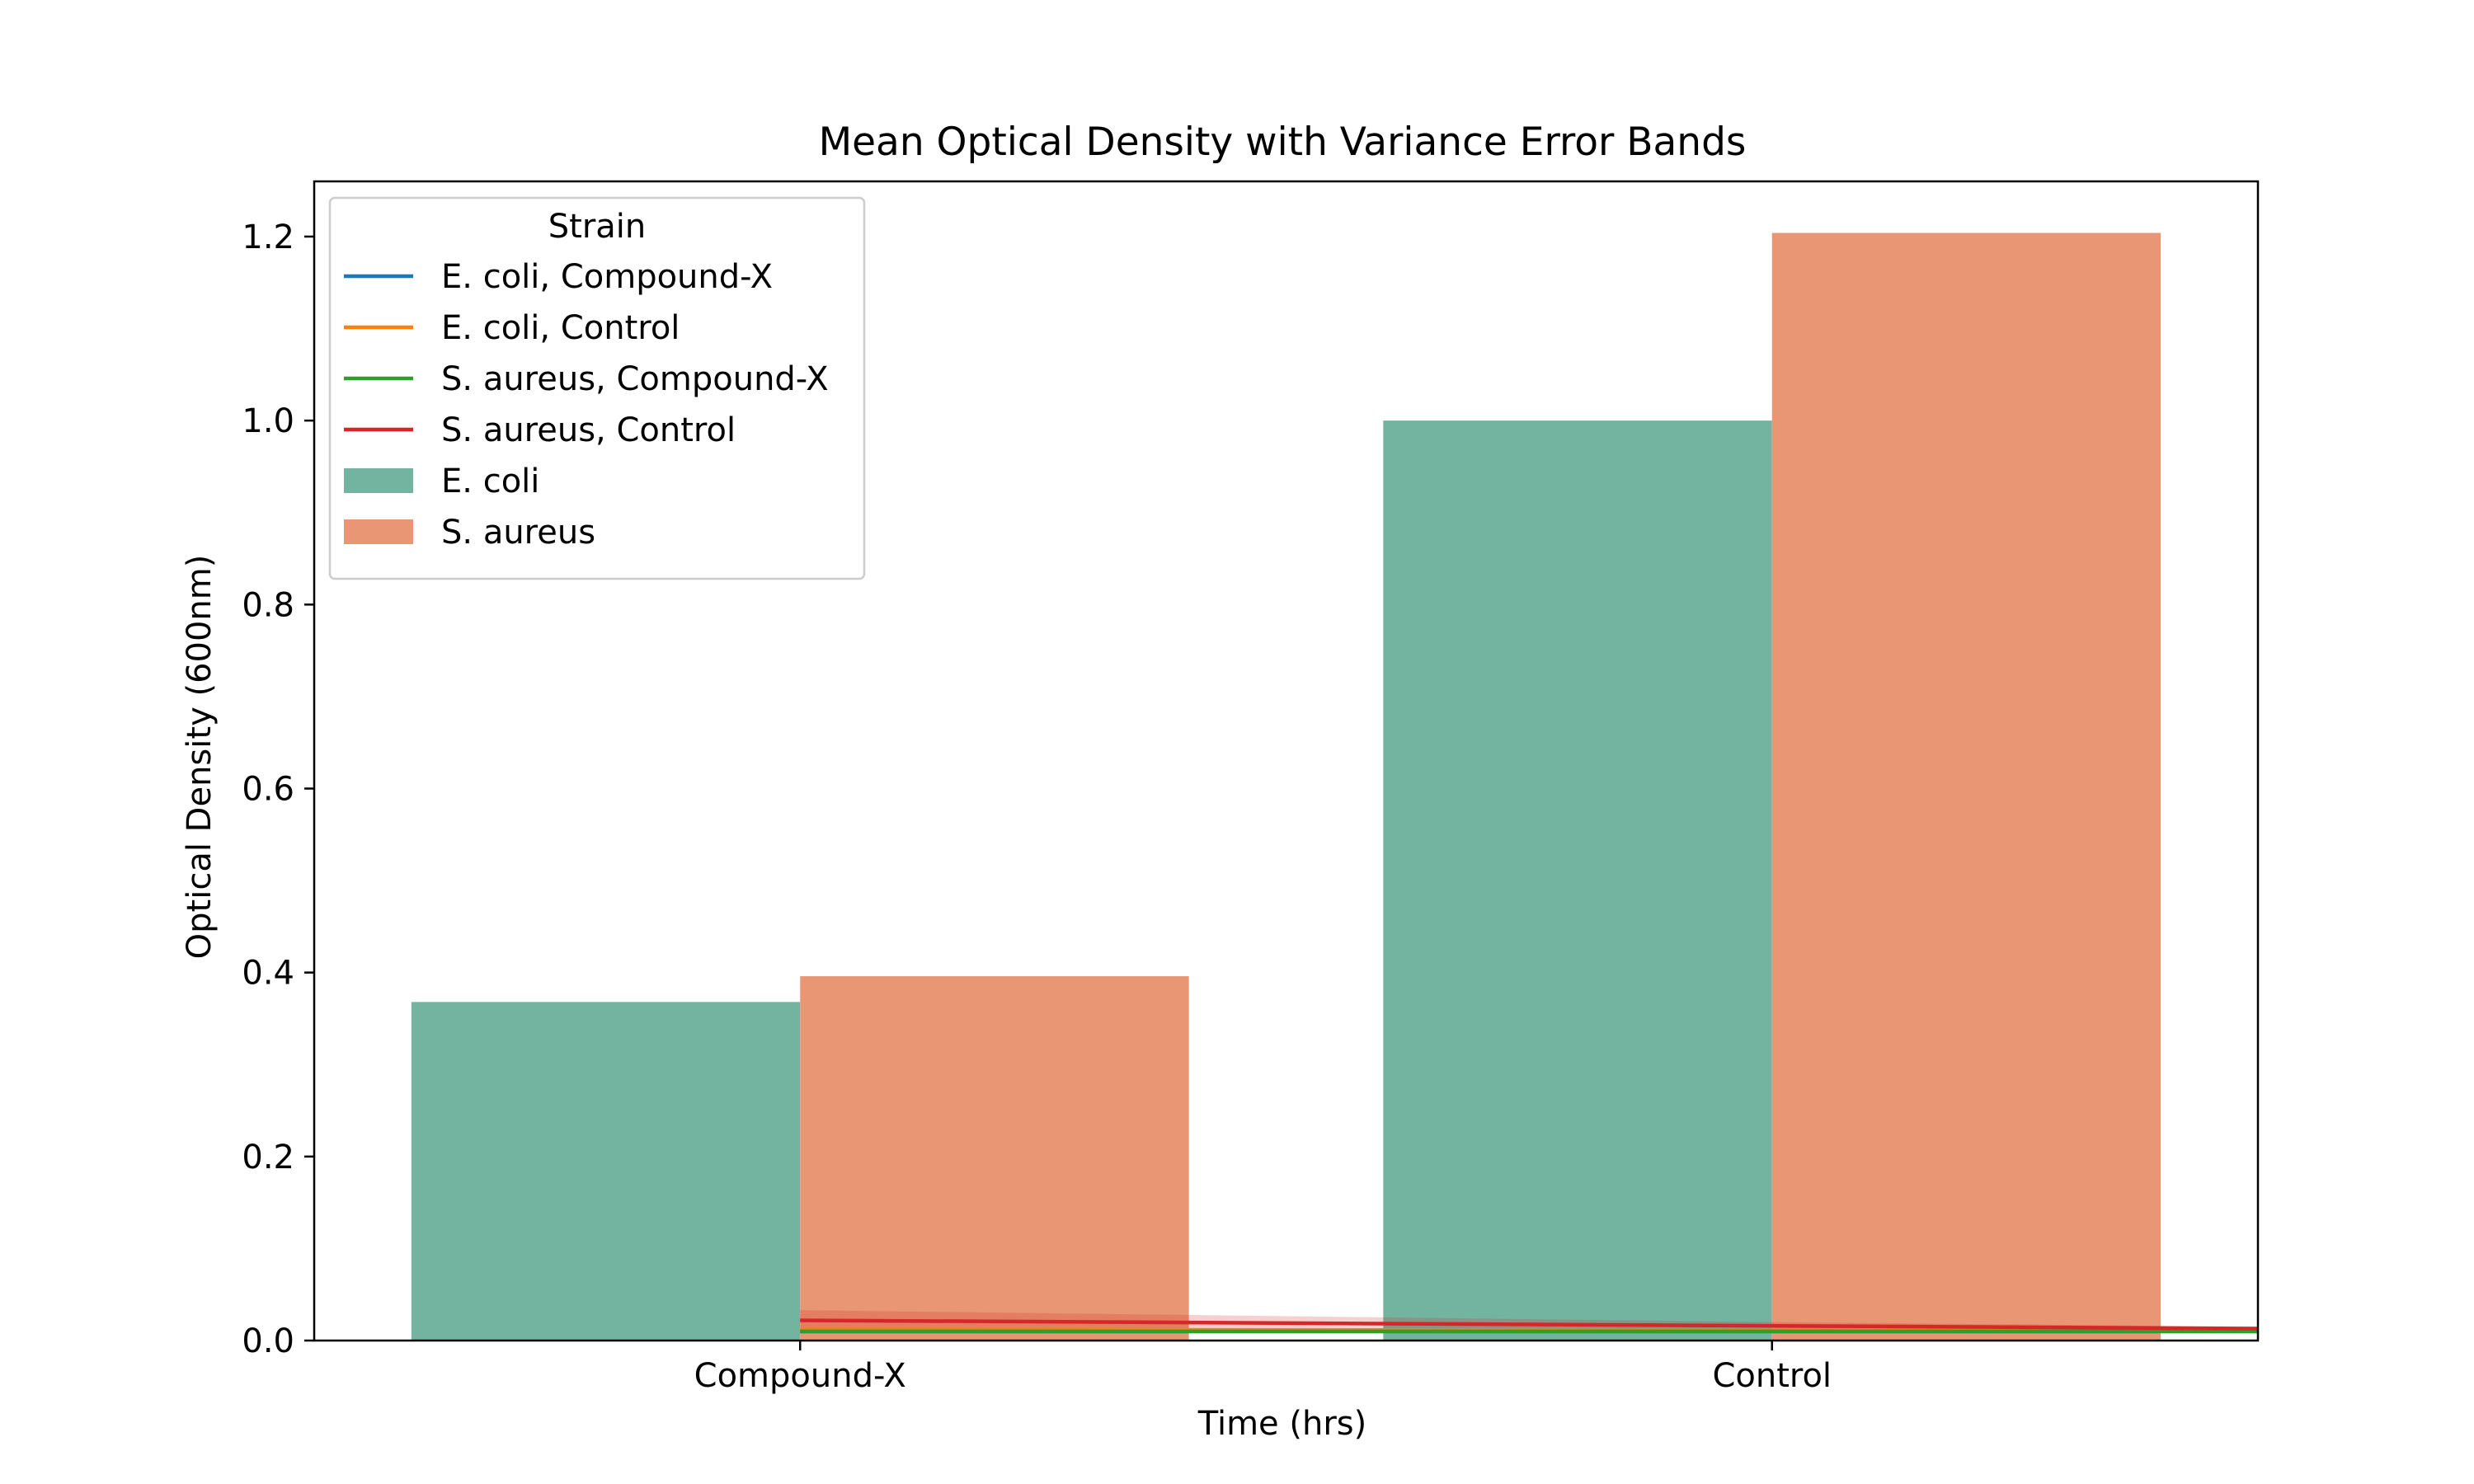 This screenshot has height=1484, width=2474. Describe the element at coordinates (268, 605) in the screenshot. I see `y-tick-label: 0.8` at that location.